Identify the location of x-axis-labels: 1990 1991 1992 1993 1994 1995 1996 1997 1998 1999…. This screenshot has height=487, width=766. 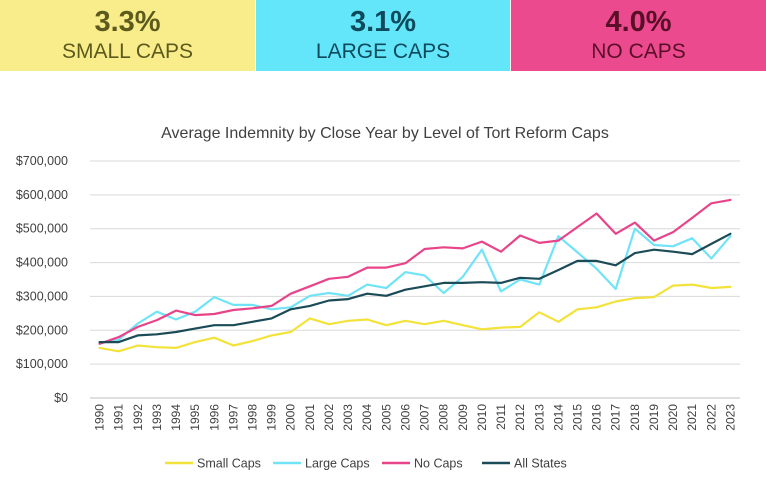
(415, 417).